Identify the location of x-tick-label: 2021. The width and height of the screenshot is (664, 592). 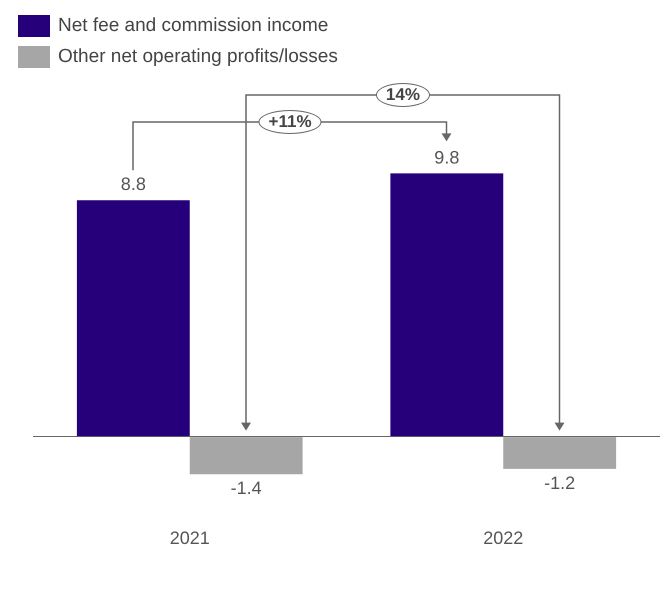
(190, 538).